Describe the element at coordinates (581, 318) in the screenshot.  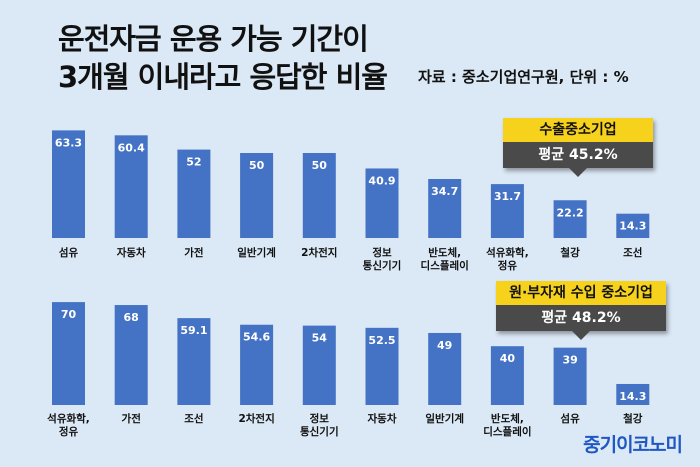
I see `import-sme-badge-avg: 평균 48.2%` at that location.